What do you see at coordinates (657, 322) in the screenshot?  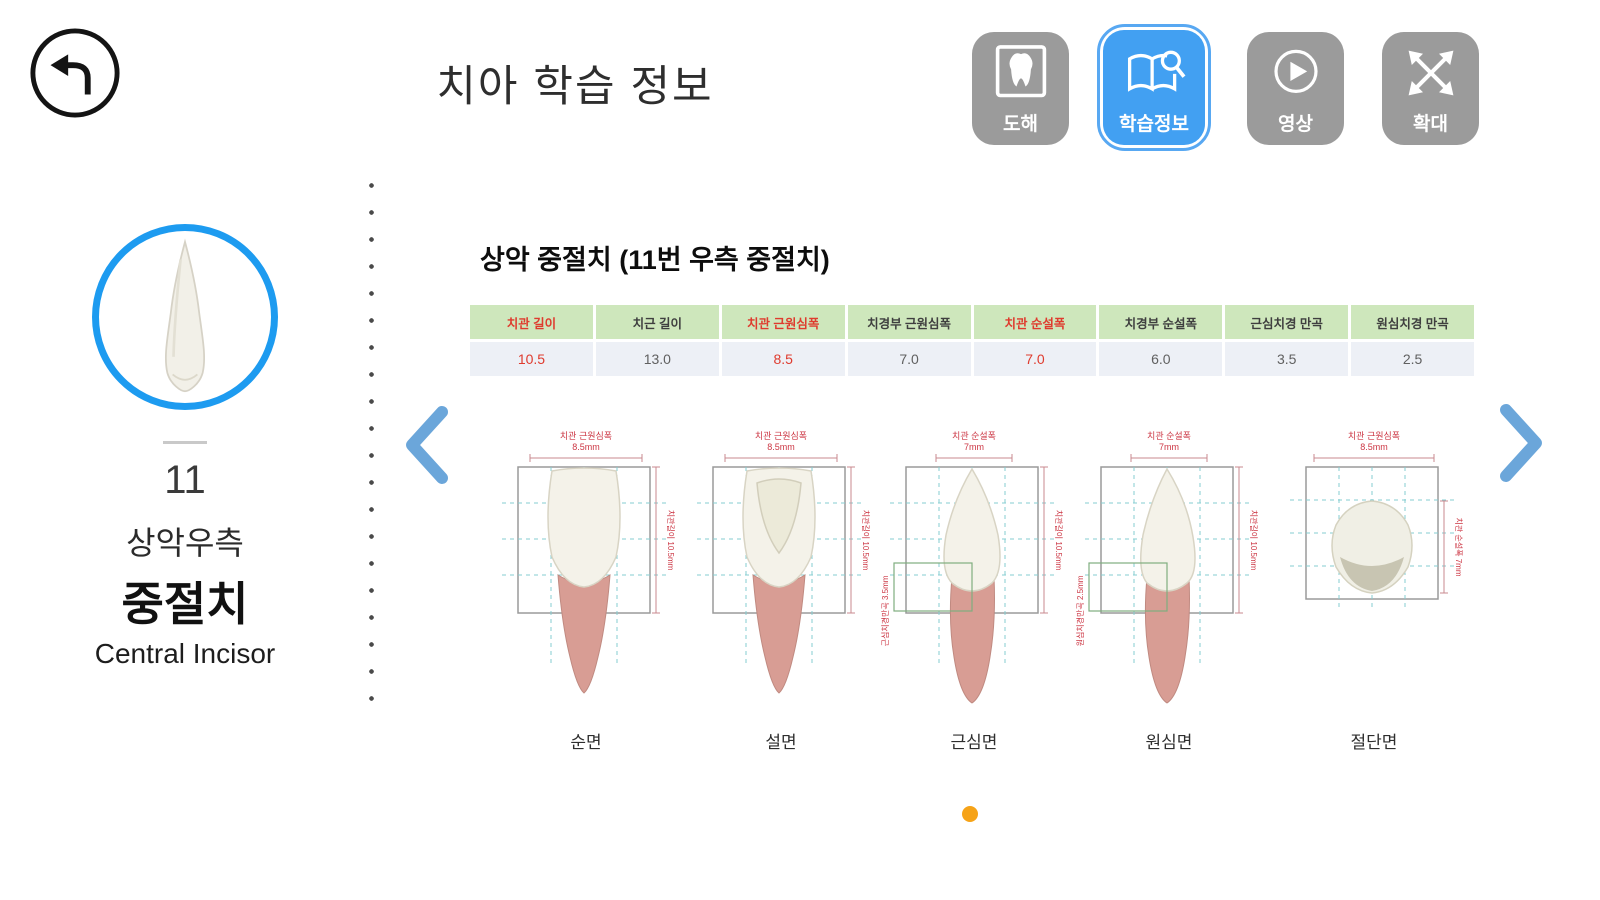 I see `table-header: 치근 길이` at bounding box center [657, 322].